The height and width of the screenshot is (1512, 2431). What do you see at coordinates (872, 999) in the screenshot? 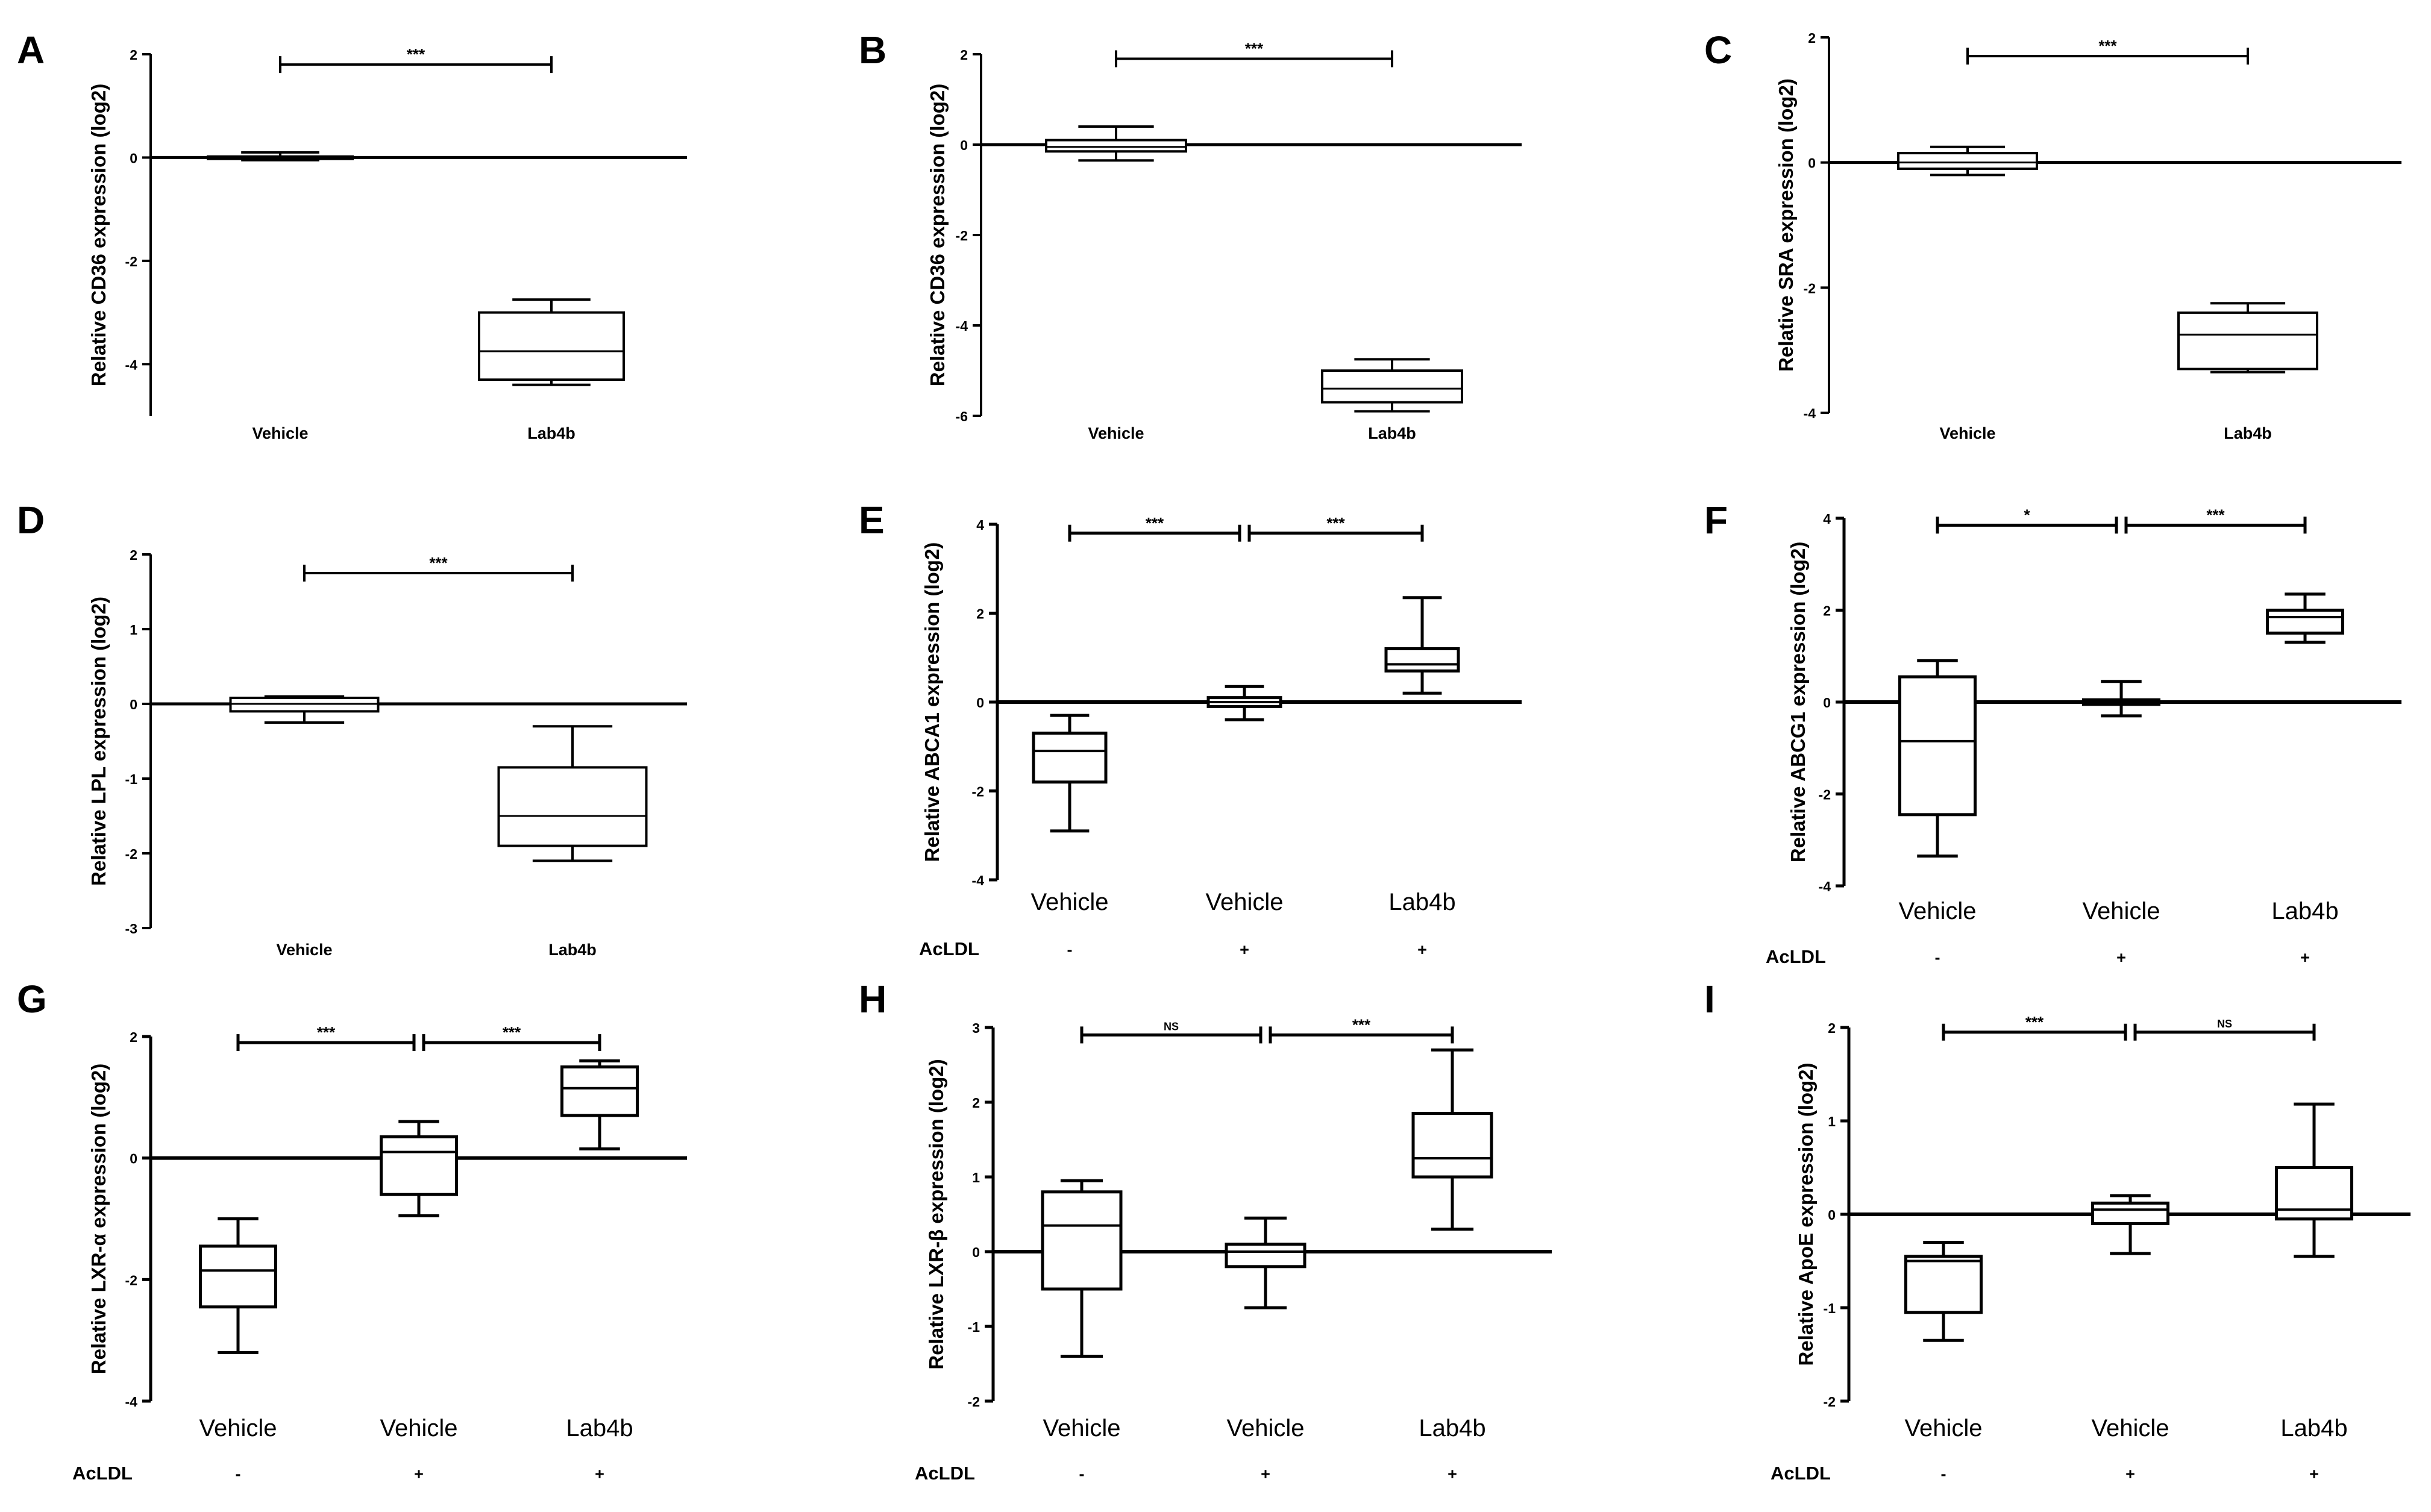
I see `panel-letter: H` at bounding box center [872, 999].